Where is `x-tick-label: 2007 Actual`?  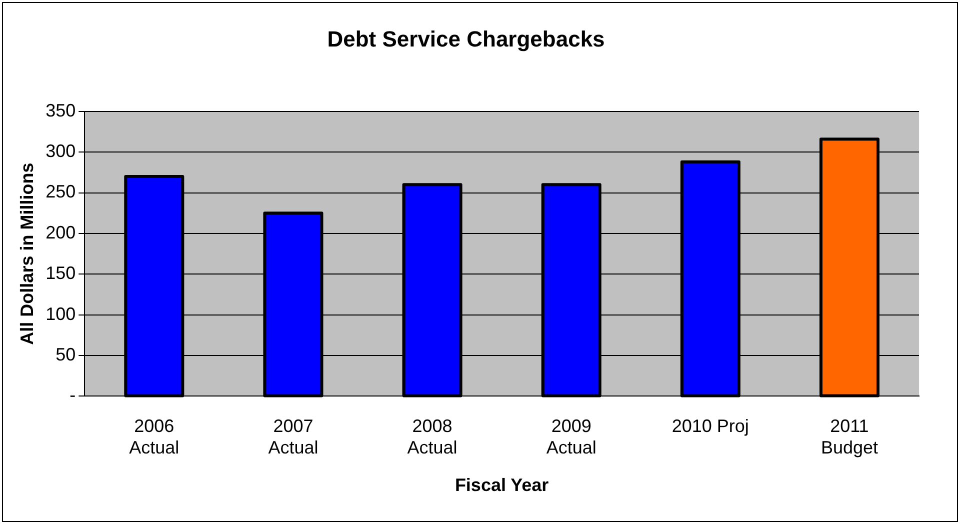
x-tick-label: 2007 Actual is located at coordinates (293, 437).